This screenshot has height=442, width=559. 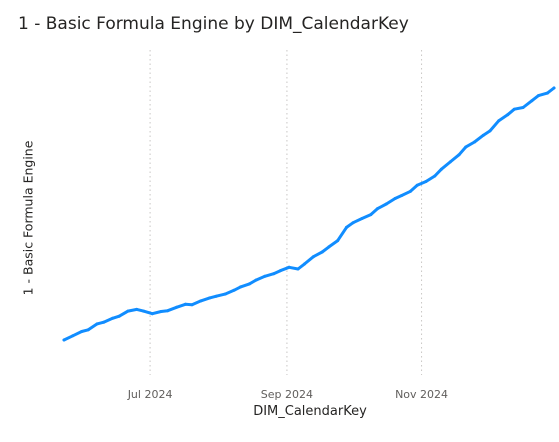 I want to click on x-axis-label: DIM_CalendarKey, so click(x=310, y=411).